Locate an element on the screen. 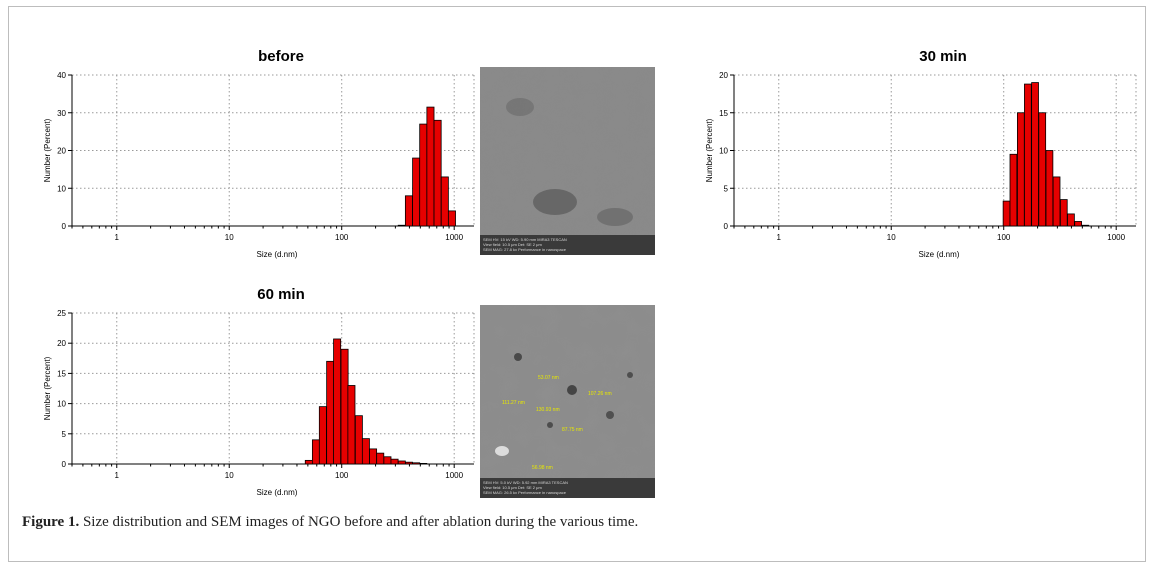  sem-measurement-label: 56.98 nm is located at coordinates (542, 468).